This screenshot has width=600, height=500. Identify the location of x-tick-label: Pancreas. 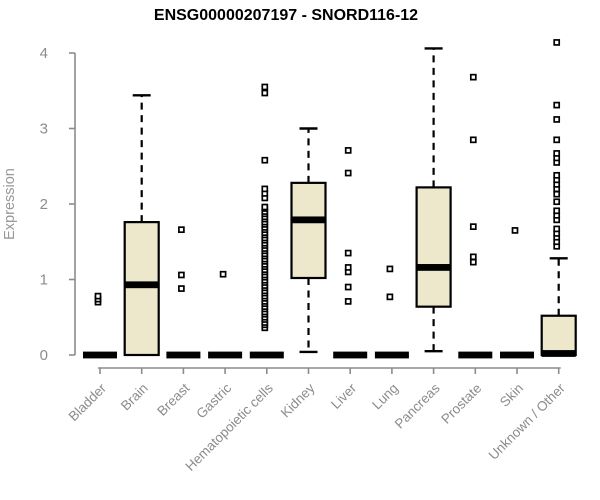
(417, 405).